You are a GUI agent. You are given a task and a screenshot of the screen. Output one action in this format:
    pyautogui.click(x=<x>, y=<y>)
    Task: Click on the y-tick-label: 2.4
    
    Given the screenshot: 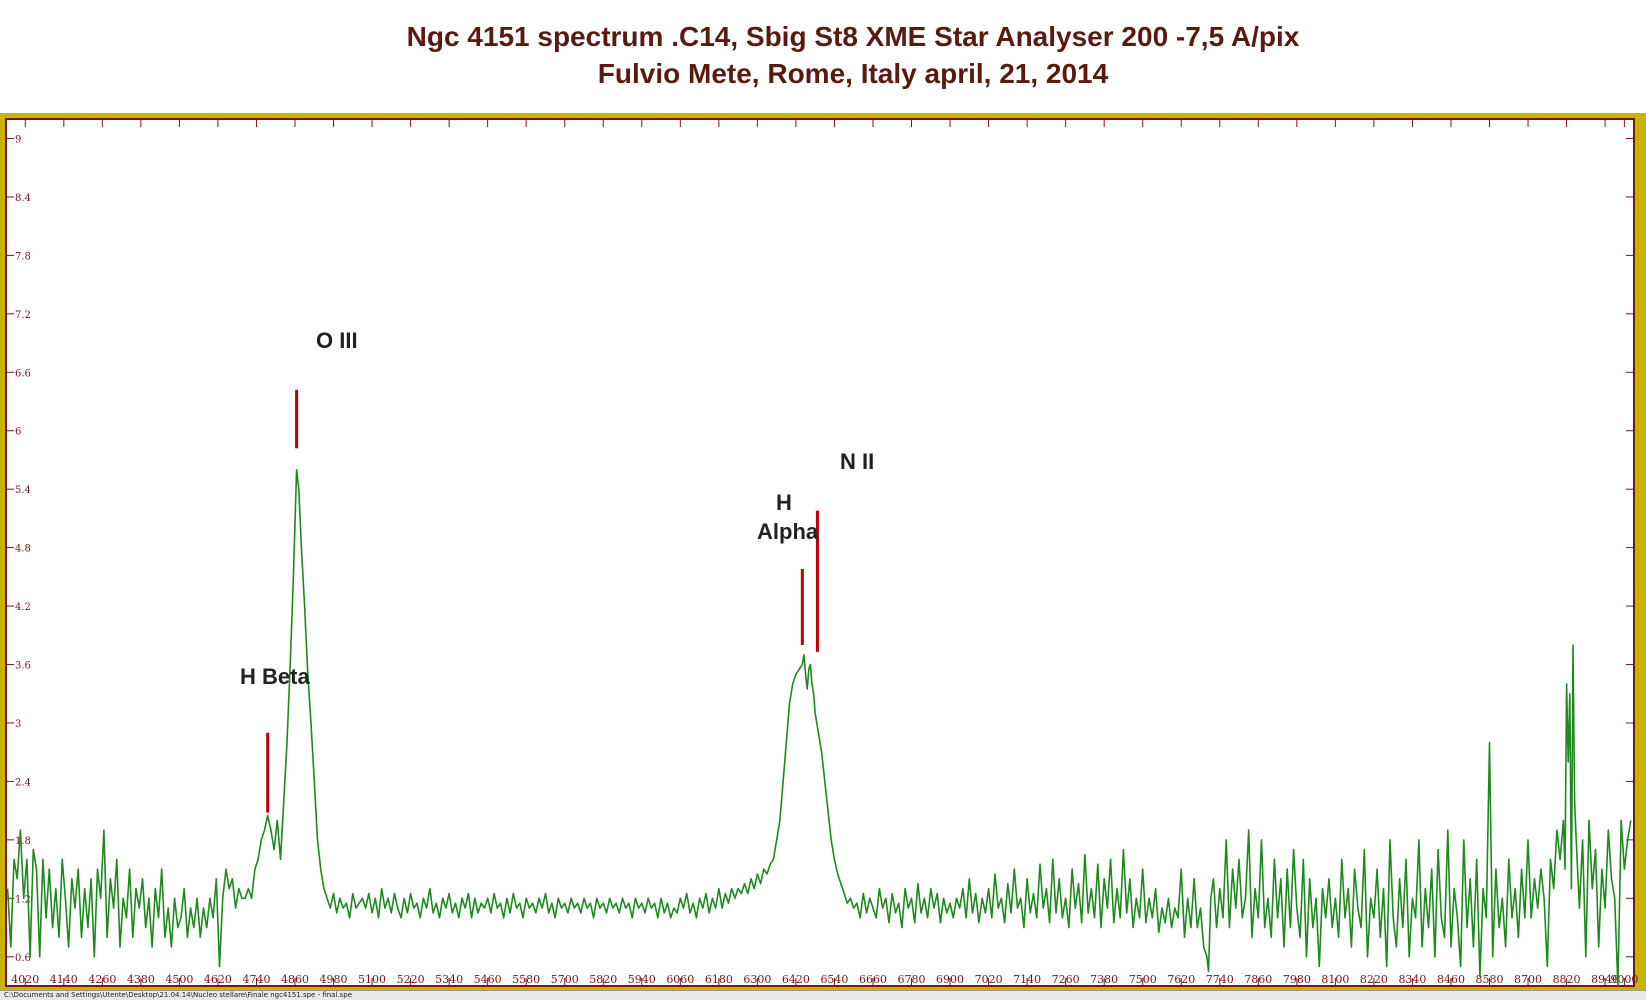 What is the action you would take?
    pyautogui.click(x=23, y=782)
    